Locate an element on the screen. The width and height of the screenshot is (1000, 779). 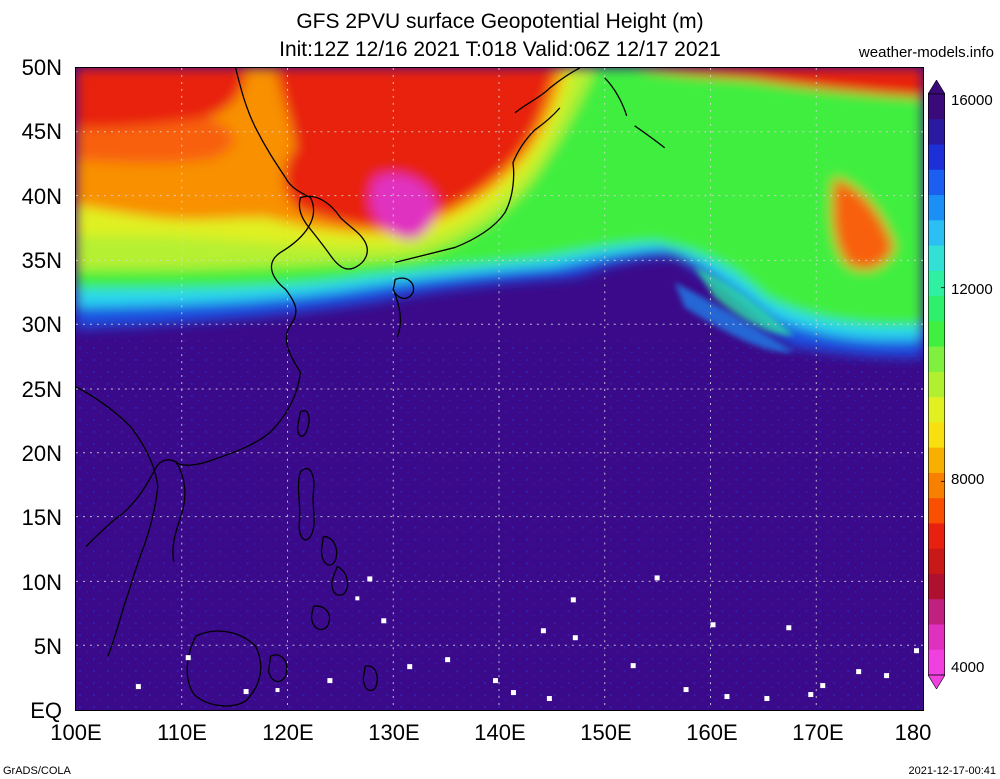
footer-timestamp: 2021-12-17-00:41 is located at coordinates (952, 771).